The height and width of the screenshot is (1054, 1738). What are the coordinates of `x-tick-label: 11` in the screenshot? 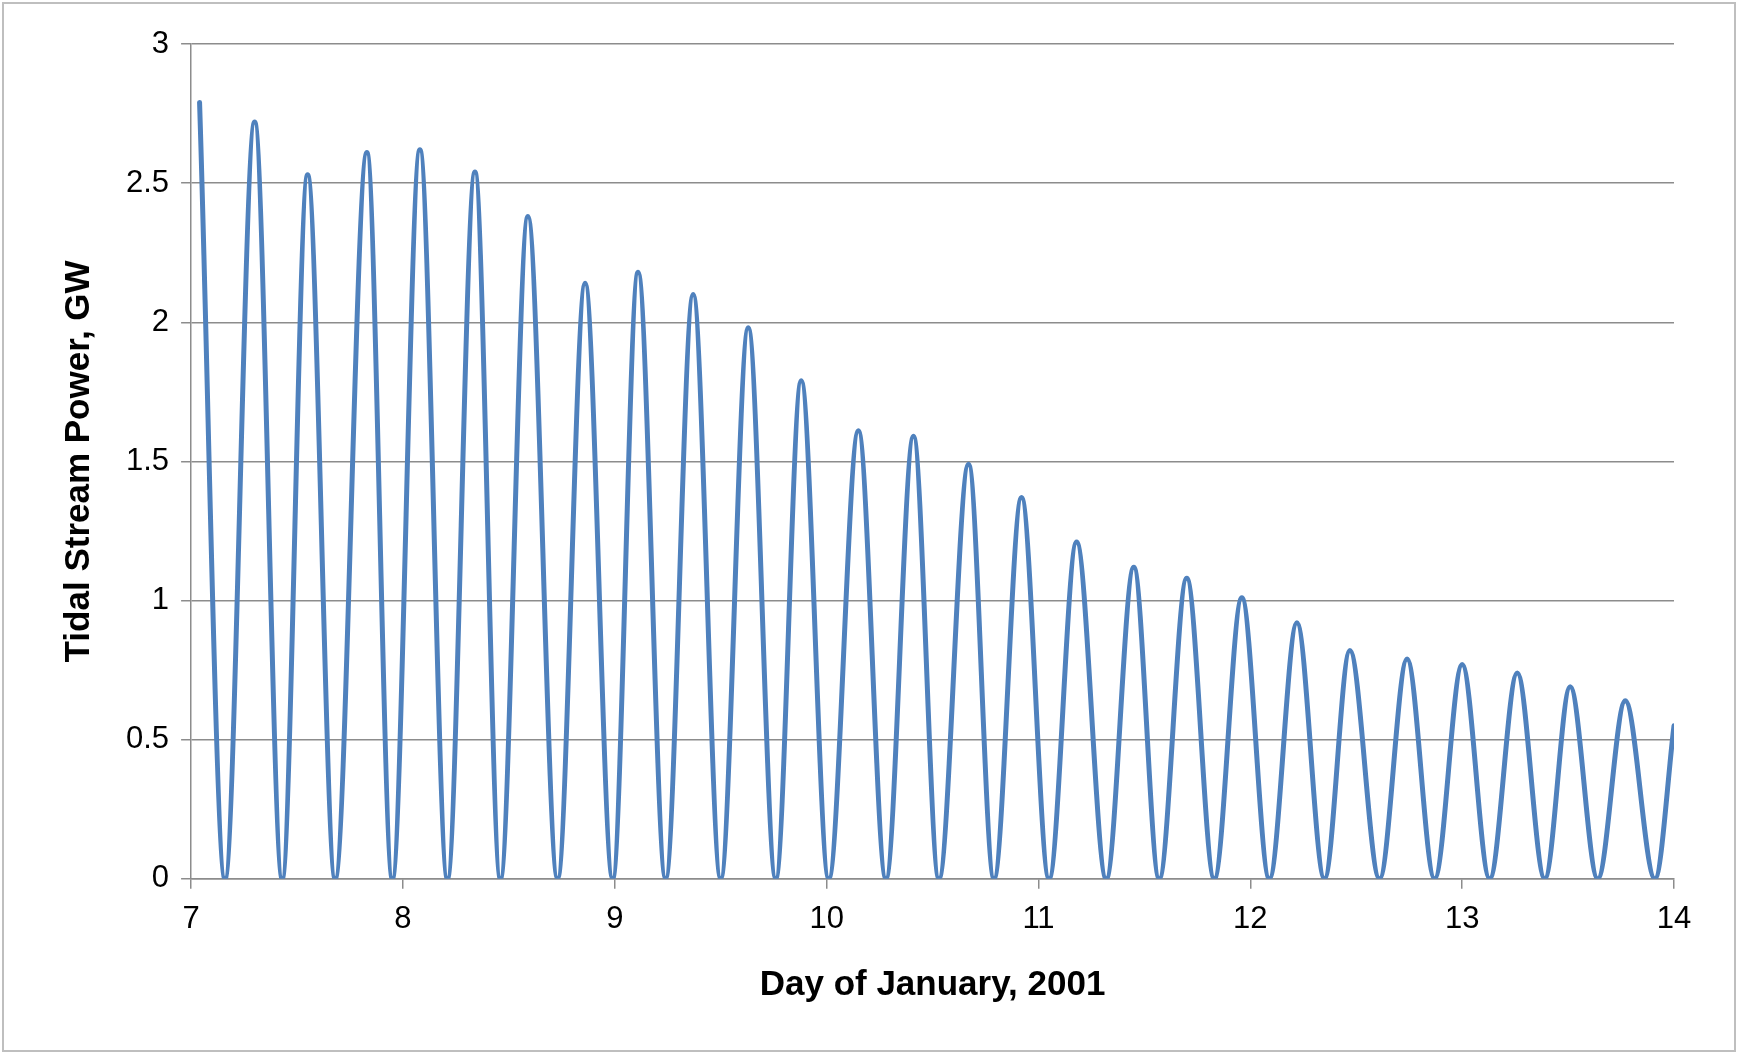 It's located at (1038, 917).